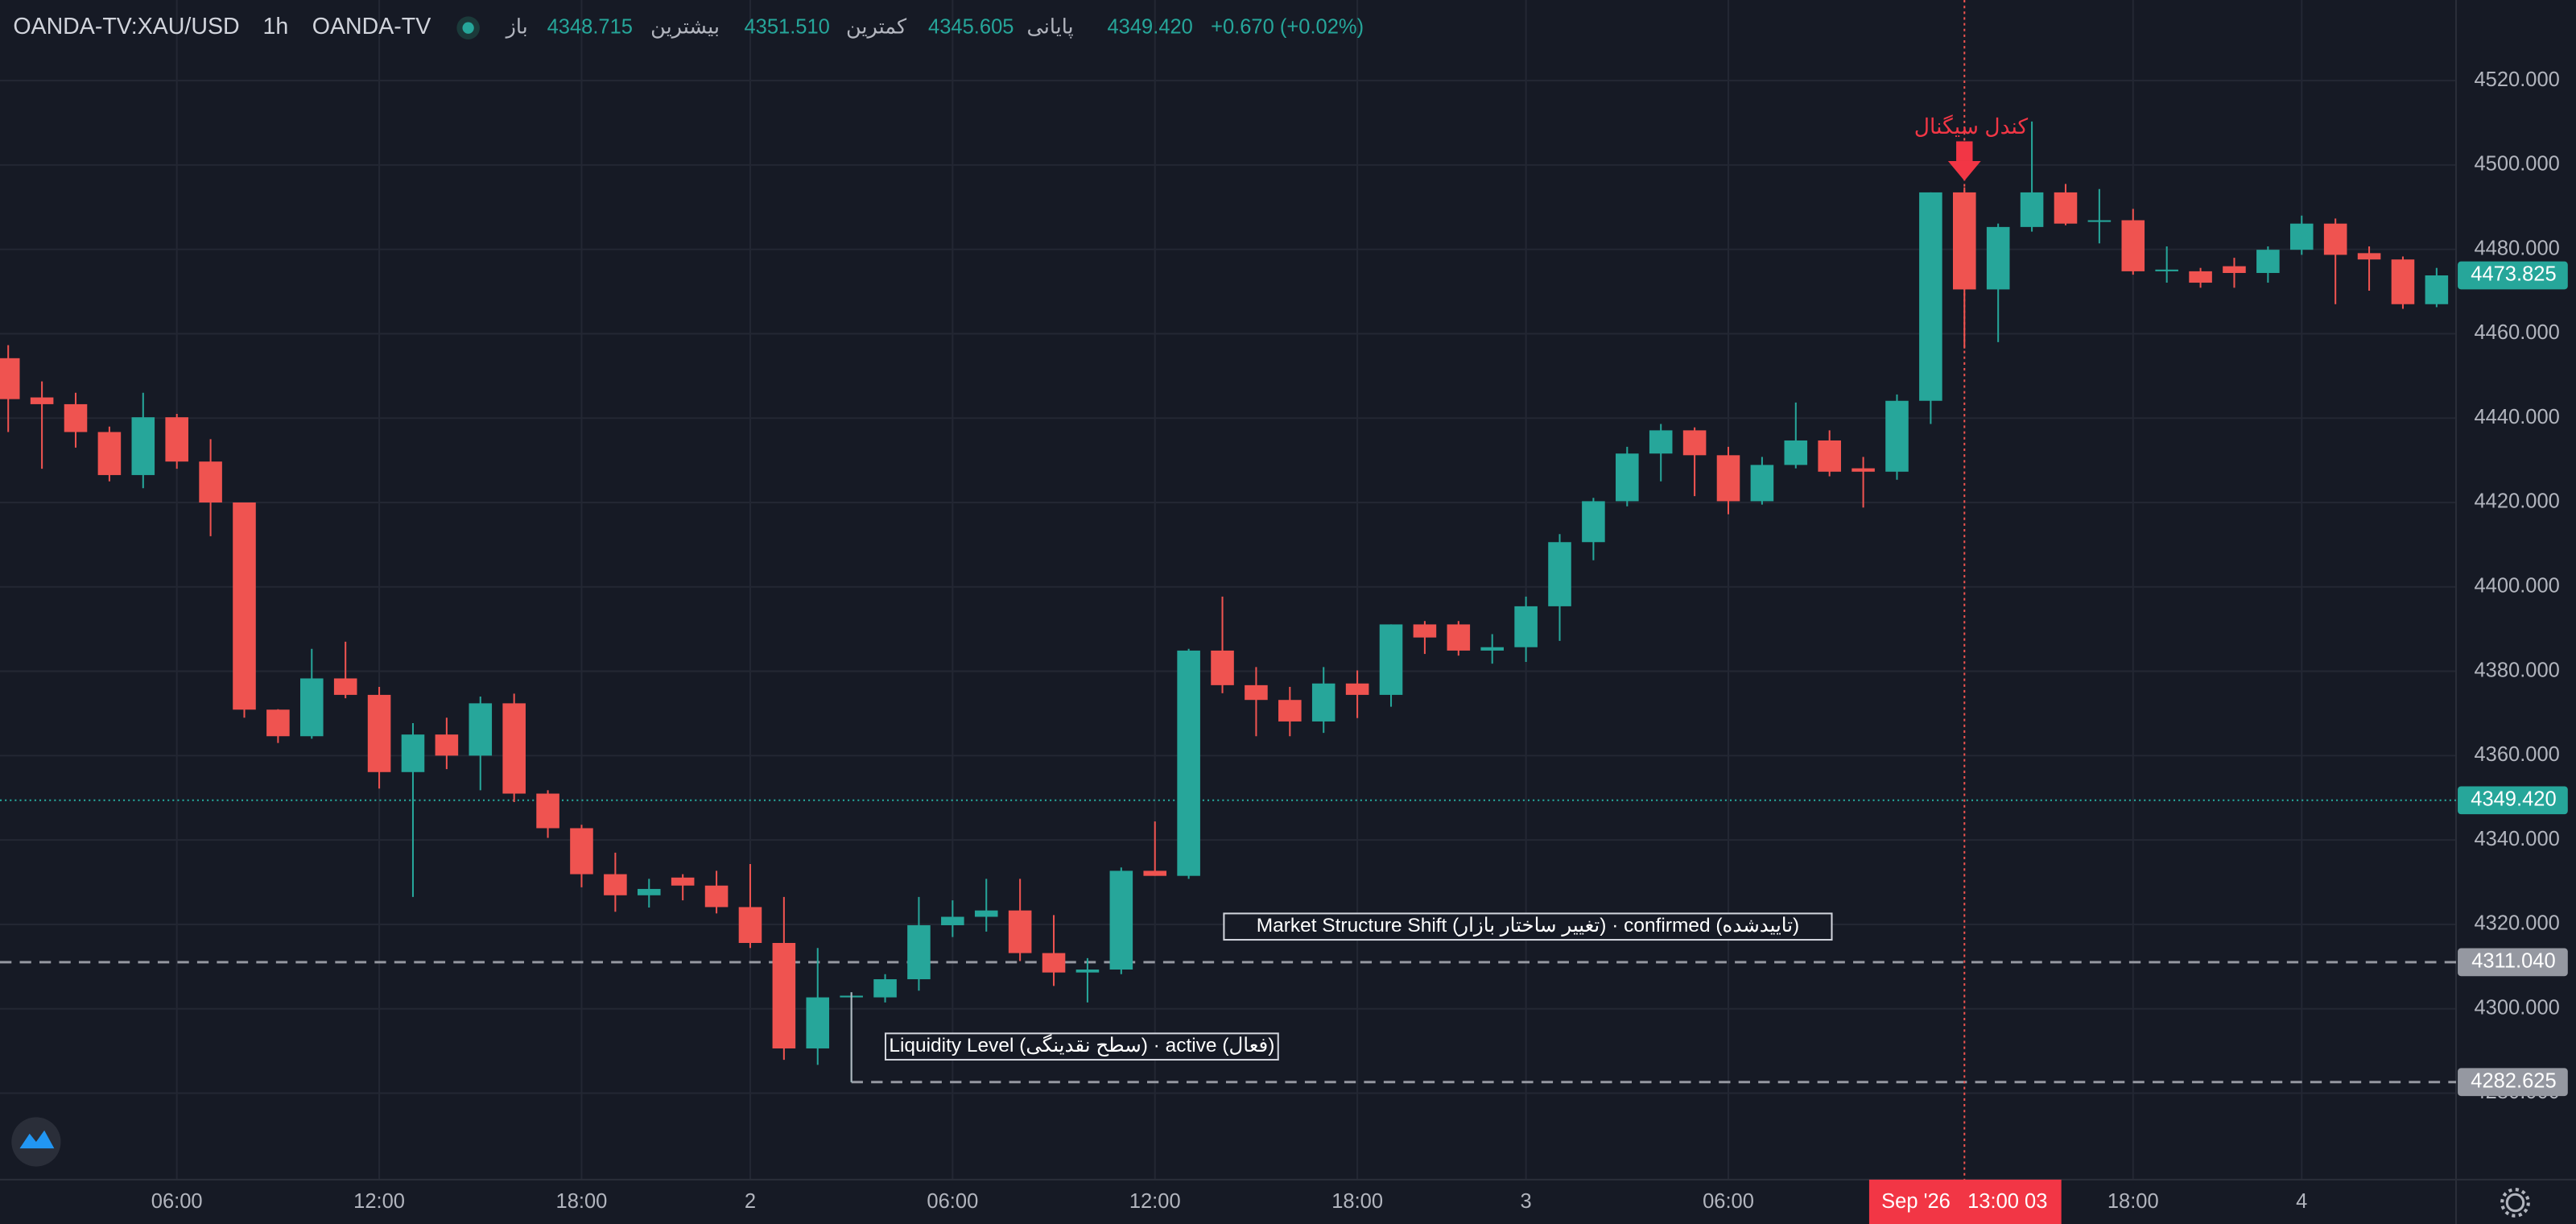 Image resolution: width=2576 pixels, height=1224 pixels. What do you see at coordinates (590, 26) in the screenshot?
I see `open-value: 4348.715` at bounding box center [590, 26].